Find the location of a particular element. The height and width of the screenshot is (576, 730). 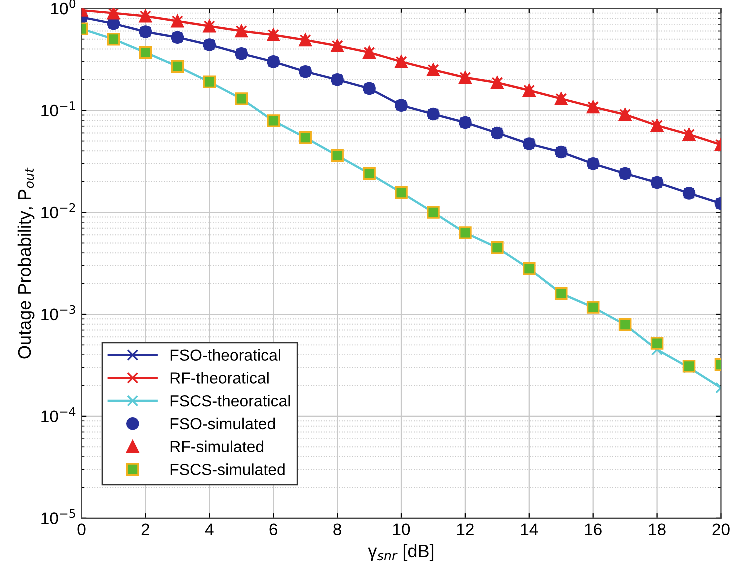

y-tick-label: 10$^{−2}$ is located at coordinates (59, 211).